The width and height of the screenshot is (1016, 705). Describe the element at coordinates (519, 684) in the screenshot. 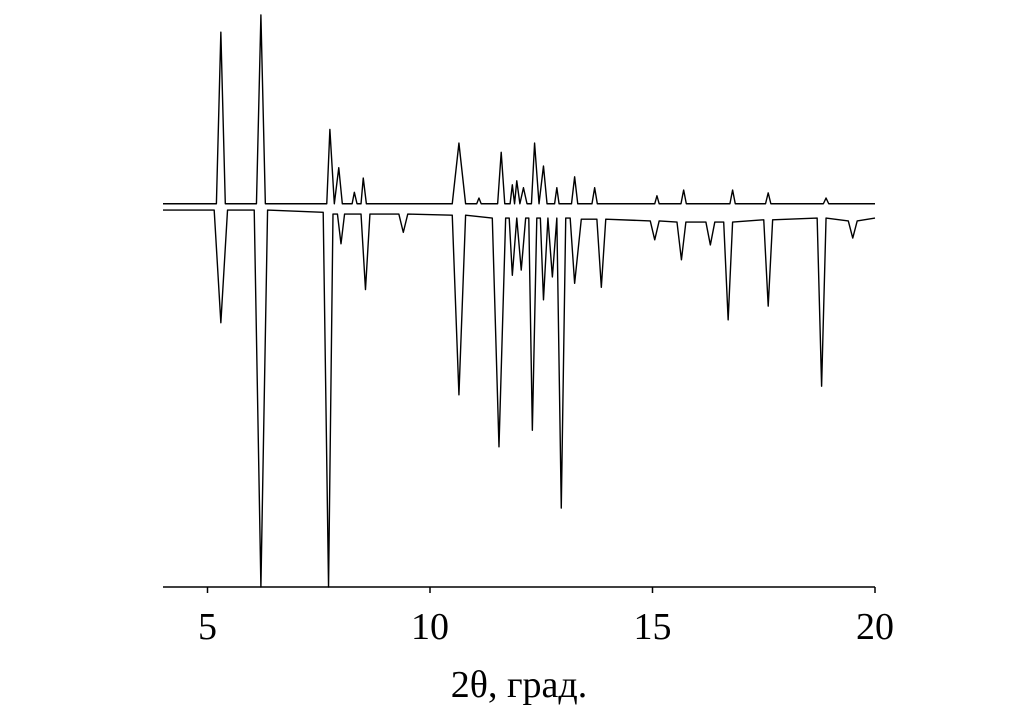

I see `x-axis-label: 2θ, град.` at that location.